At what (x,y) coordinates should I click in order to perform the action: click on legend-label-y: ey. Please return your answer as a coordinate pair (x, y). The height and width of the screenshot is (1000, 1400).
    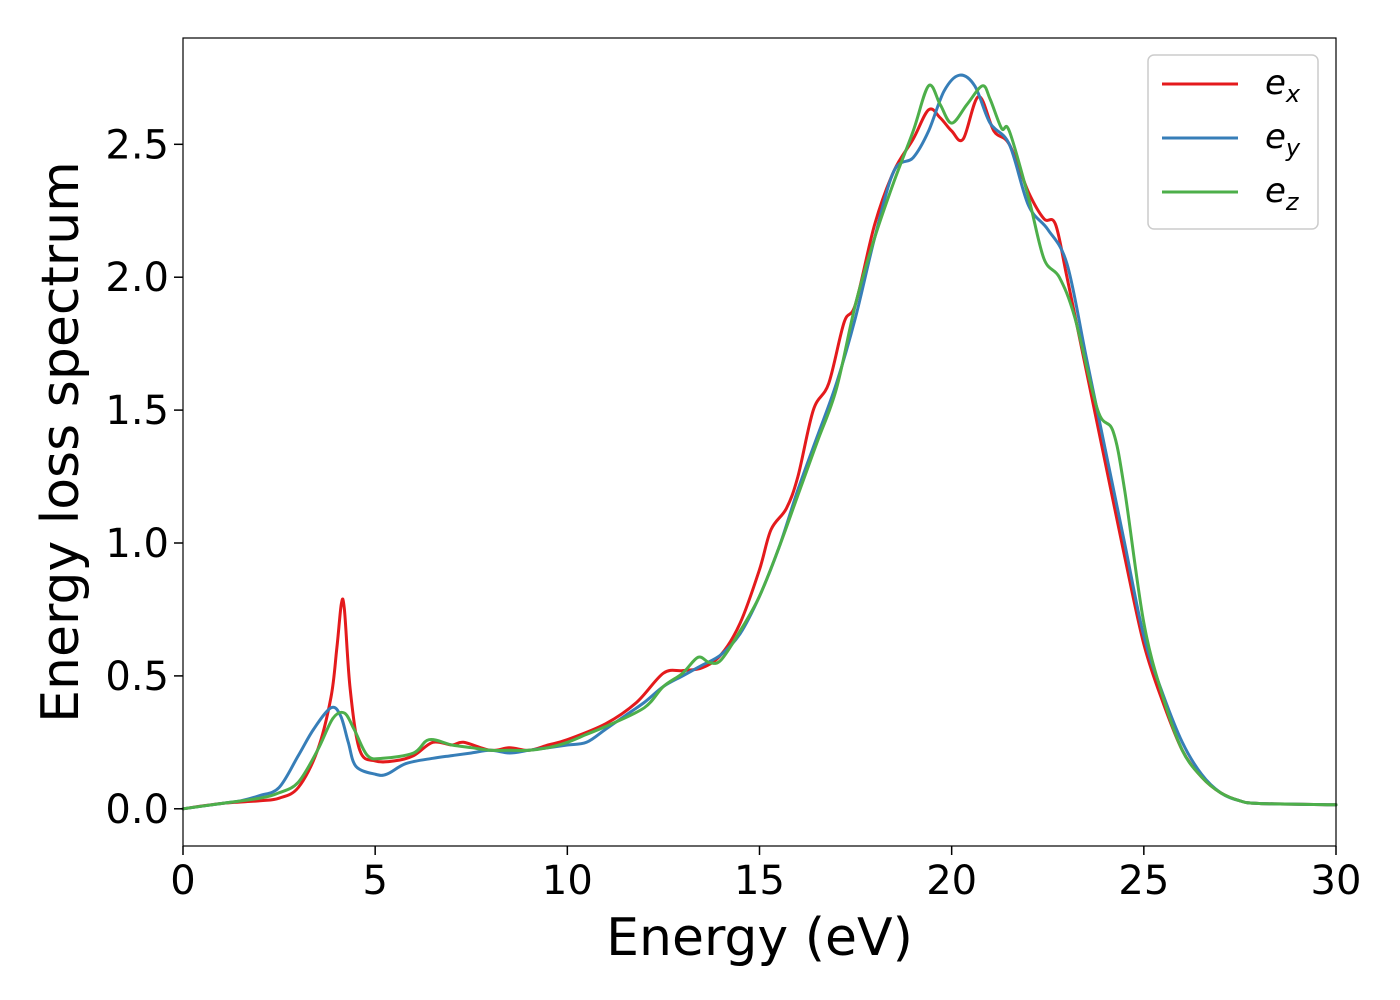
    Looking at the image, I should click on (1283, 139).